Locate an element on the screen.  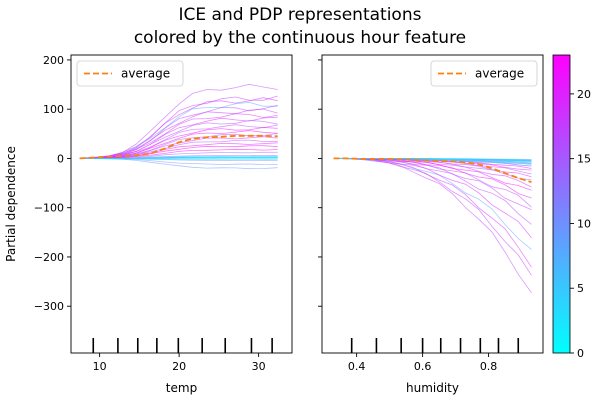
y-tick-label: −200 is located at coordinates (49, 257).